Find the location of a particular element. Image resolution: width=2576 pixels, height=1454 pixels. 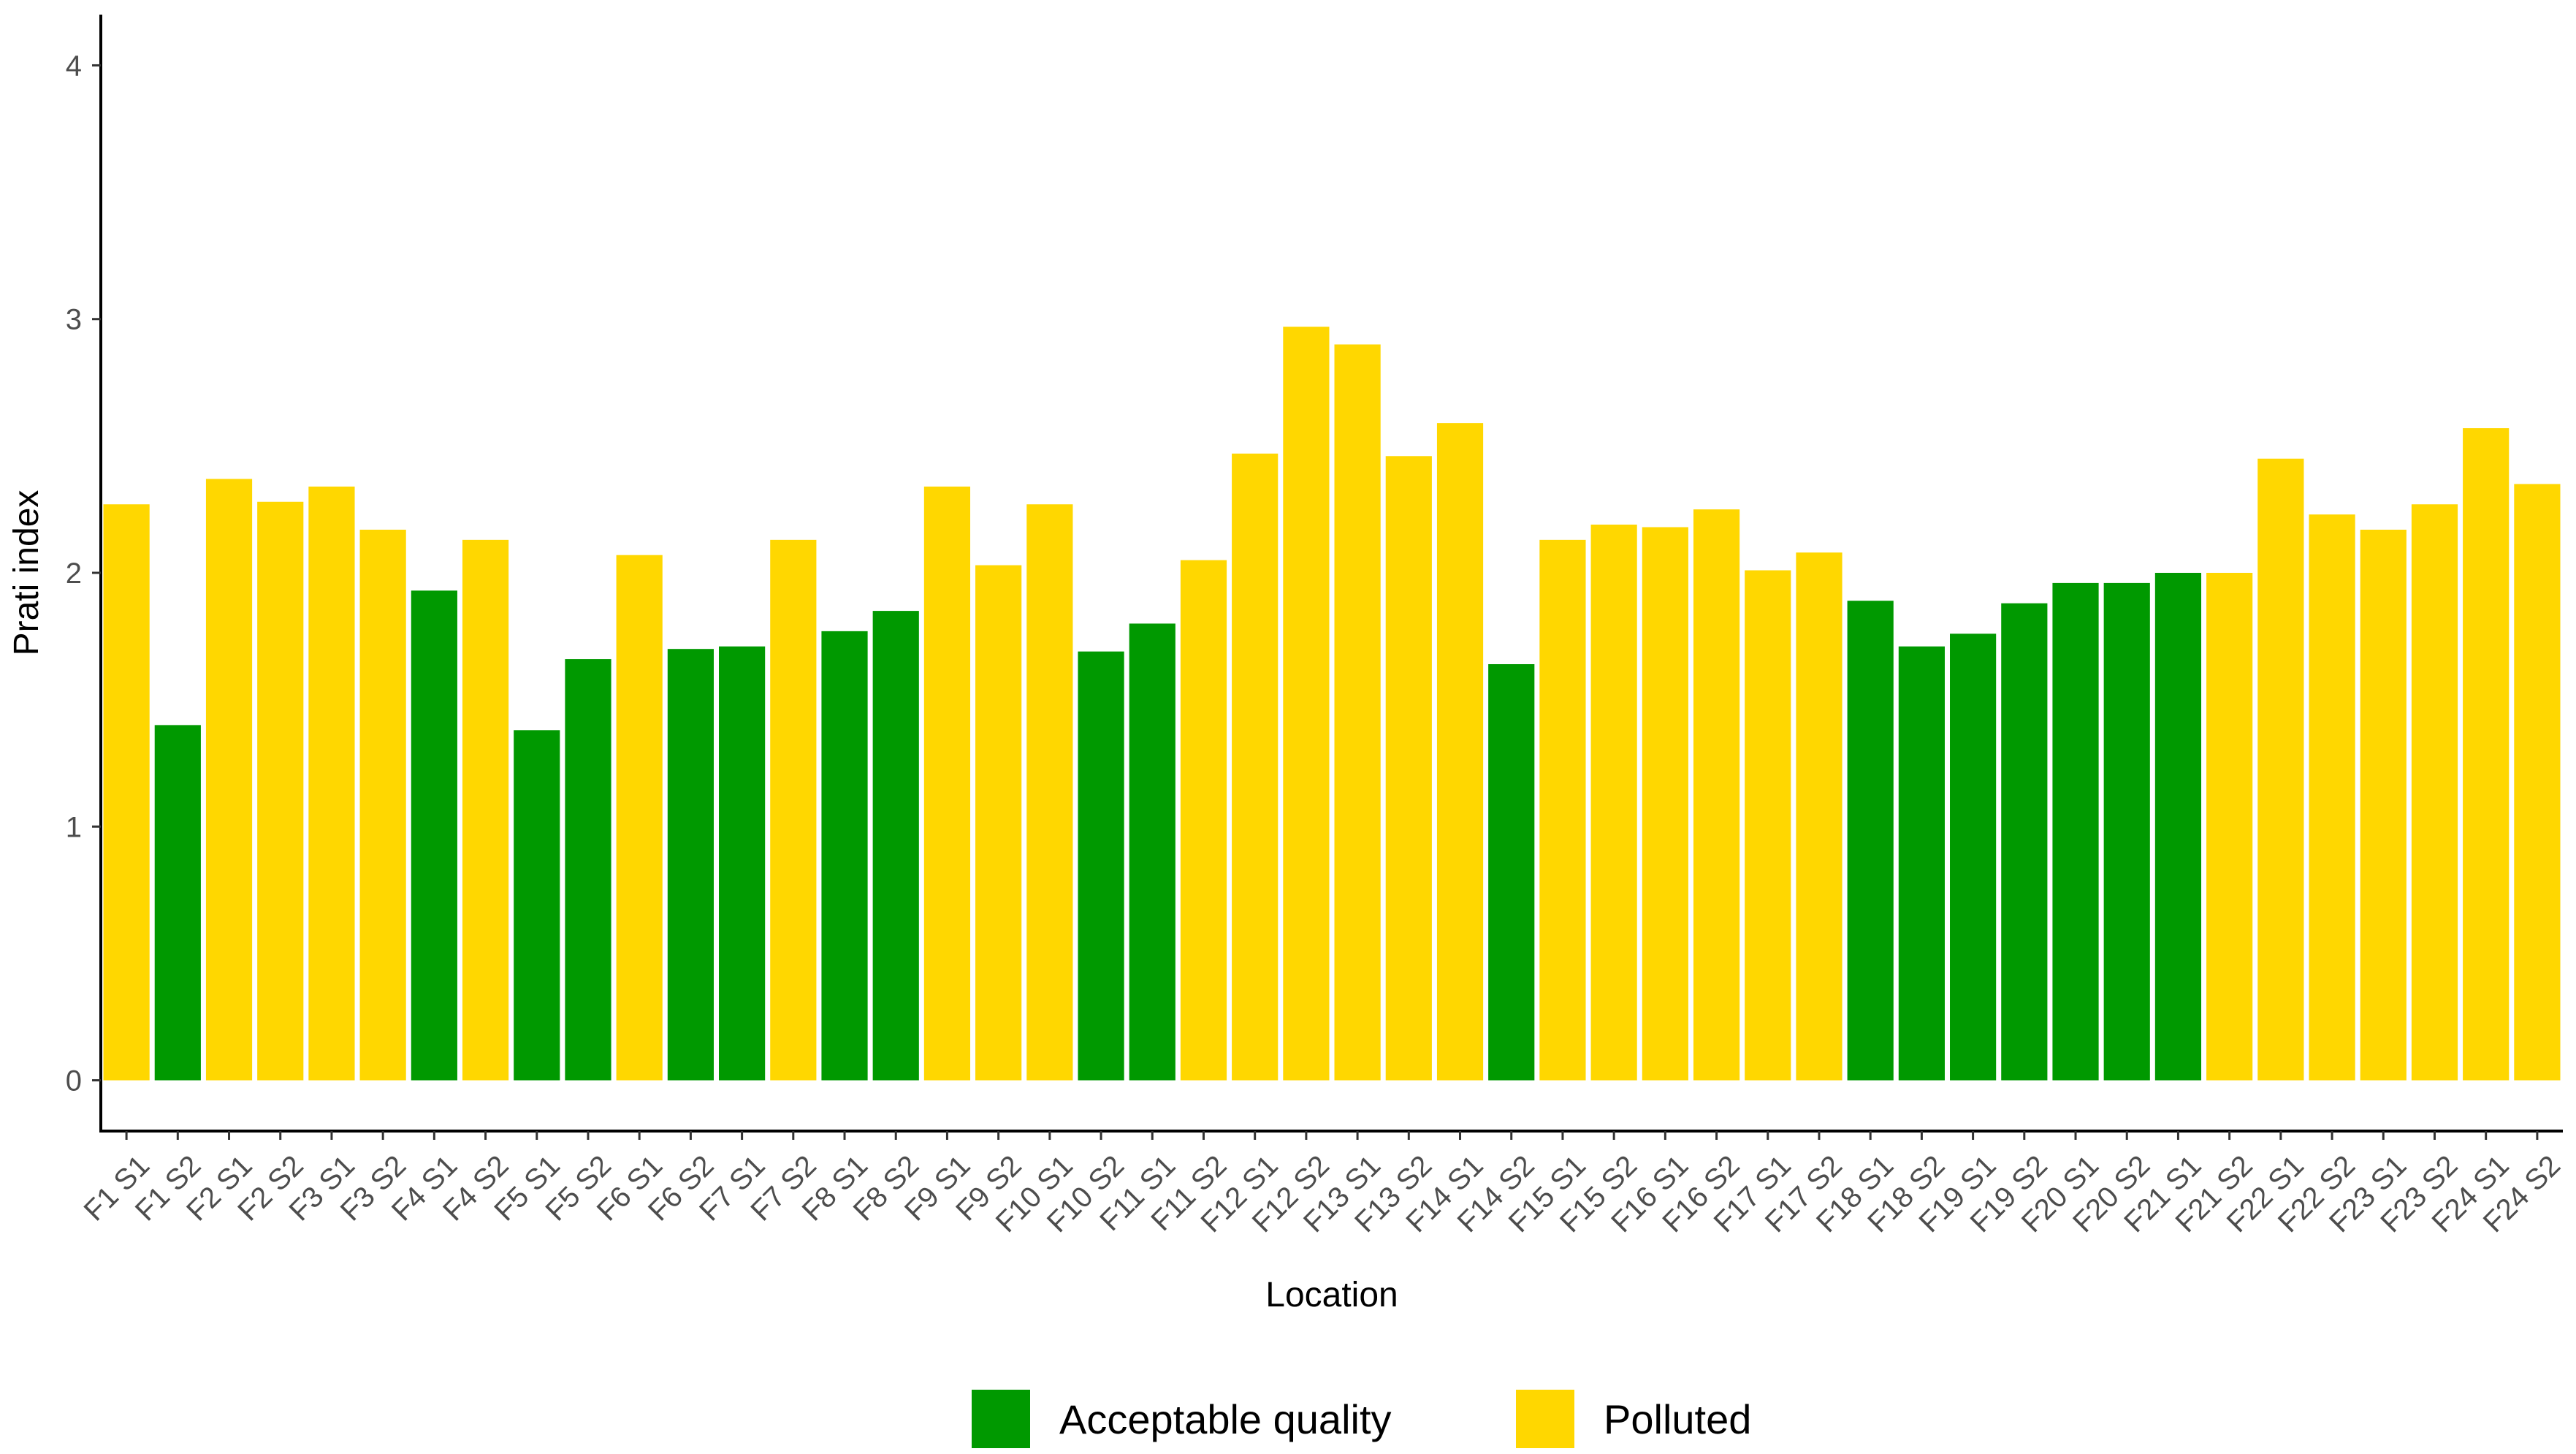

bar-f1-s1 is located at coordinates (126, 792).